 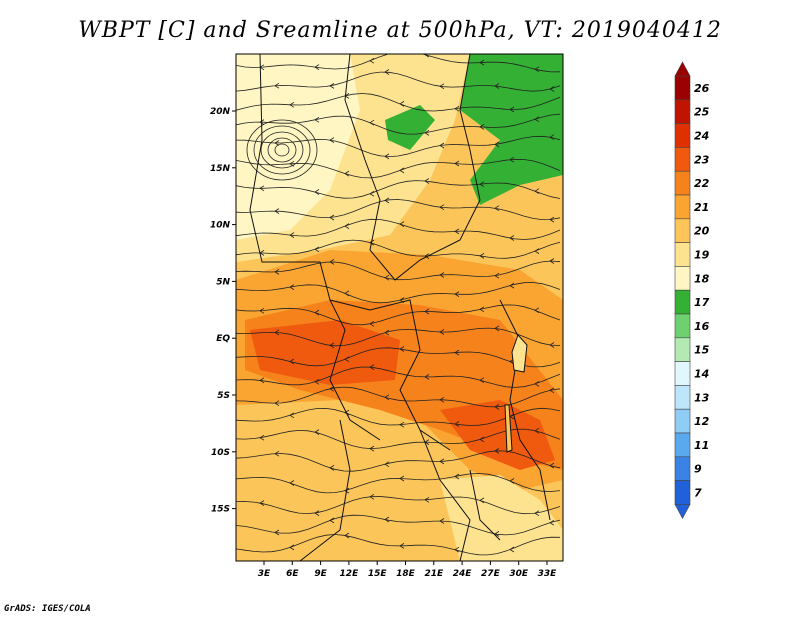 What do you see at coordinates (701, 136) in the screenshot?
I see `colorbar-label: 24` at bounding box center [701, 136].